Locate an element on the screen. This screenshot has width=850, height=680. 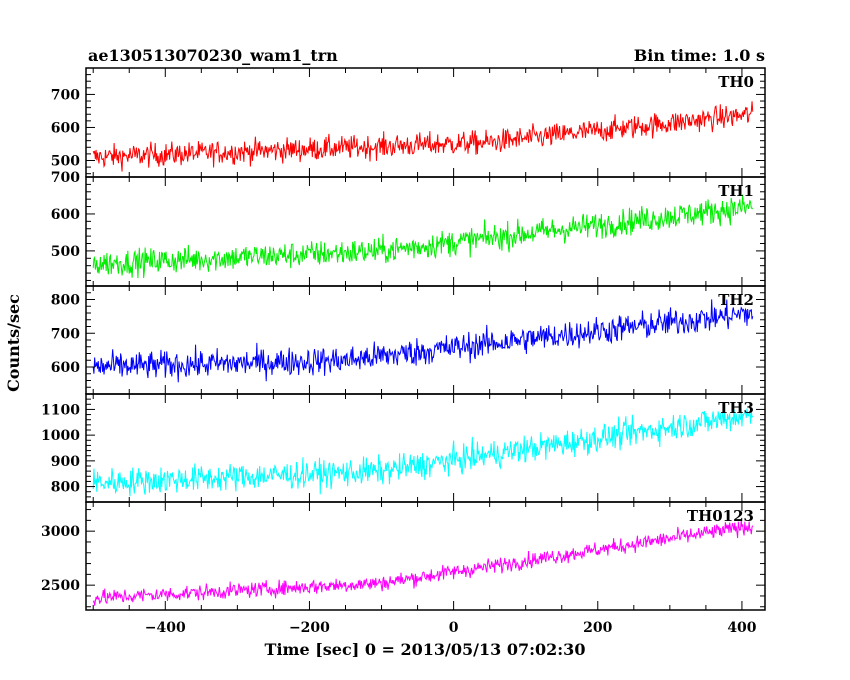
chart-title: ae130513070230_wam1_trn is located at coordinates (213, 55).